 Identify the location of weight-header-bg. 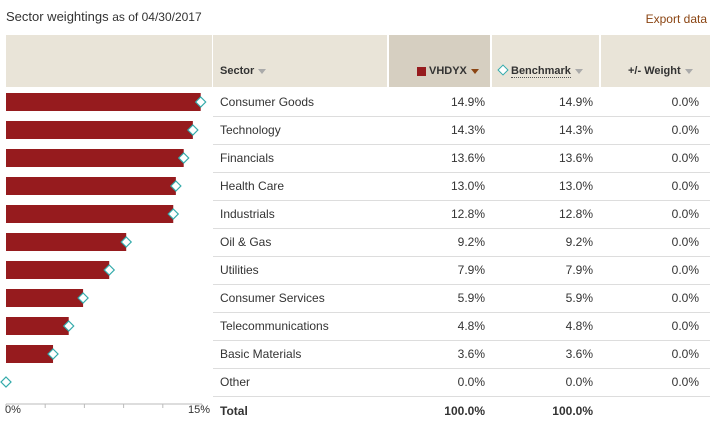
(655, 61).